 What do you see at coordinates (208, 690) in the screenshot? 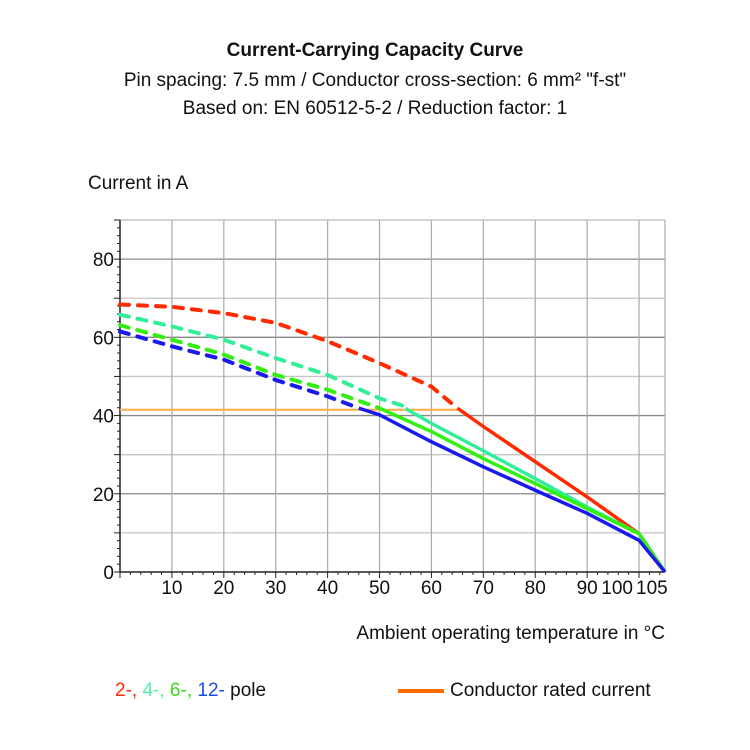
I see `legend-pole-12: 12-` at bounding box center [208, 690].